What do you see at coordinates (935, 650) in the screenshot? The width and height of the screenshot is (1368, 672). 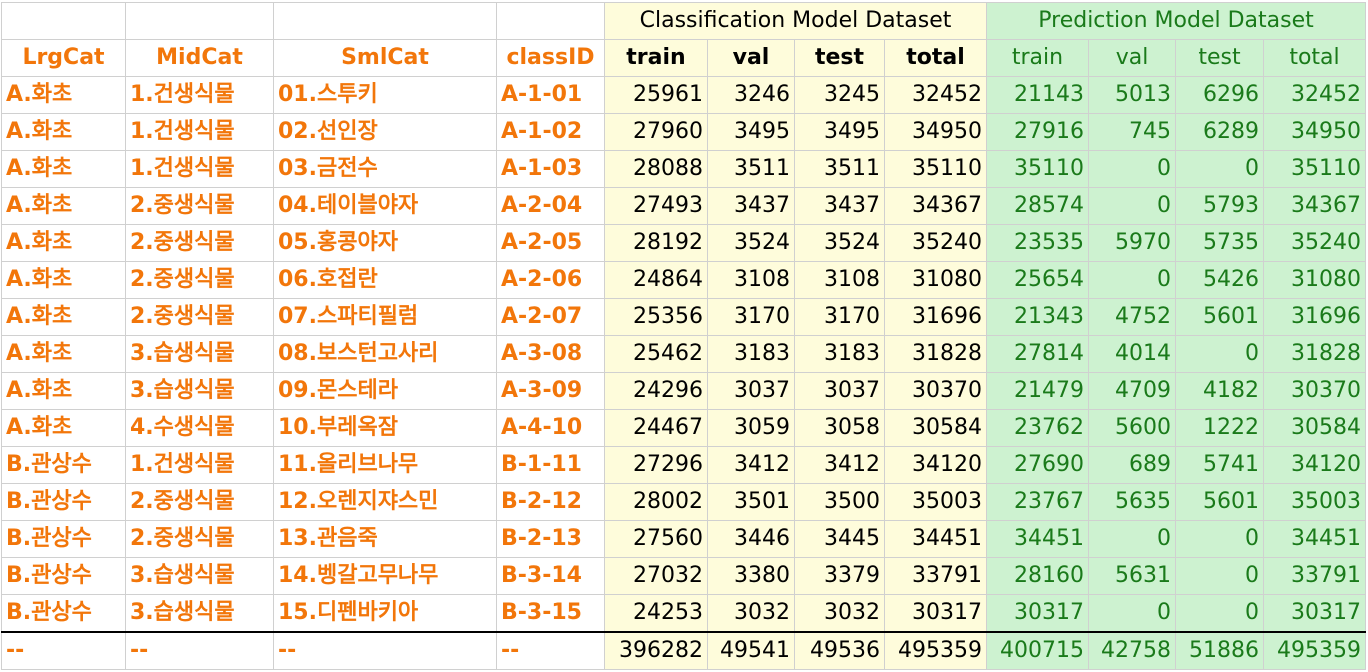 I see `cls-total-cell: 495359` at bounding box center [935, 650].